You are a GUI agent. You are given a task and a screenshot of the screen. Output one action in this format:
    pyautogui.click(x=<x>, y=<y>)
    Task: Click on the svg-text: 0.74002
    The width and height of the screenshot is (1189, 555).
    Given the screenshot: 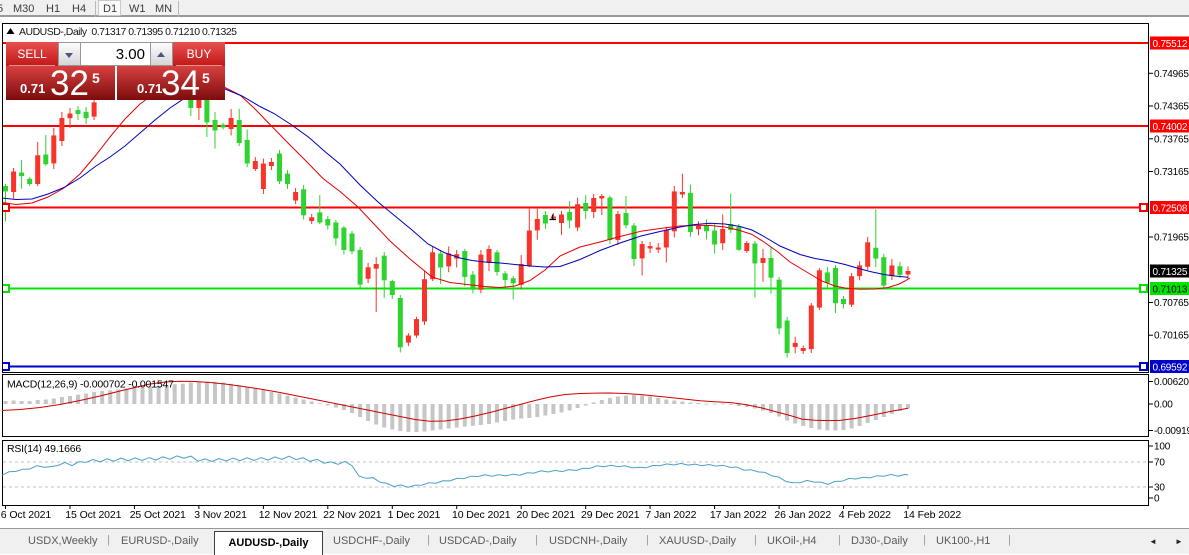 What is the action you would take?
    pyautogui.click(x=1170, y=127)
    